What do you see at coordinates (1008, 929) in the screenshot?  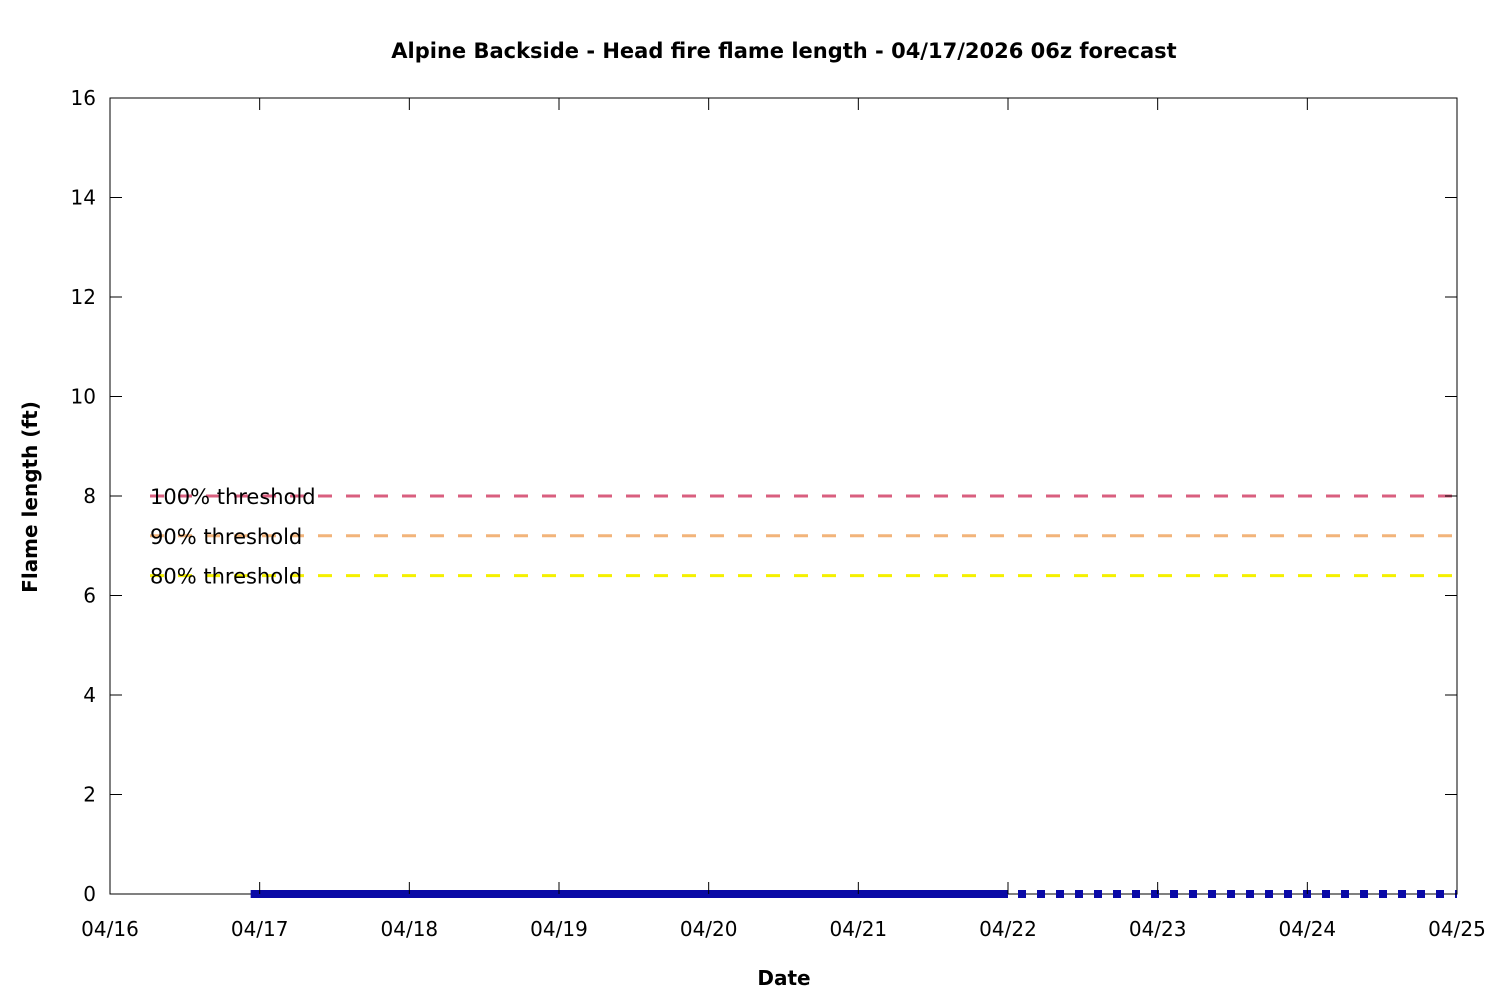 I see `x-tick-label: 04/22` at bounding box center [1008, 929].